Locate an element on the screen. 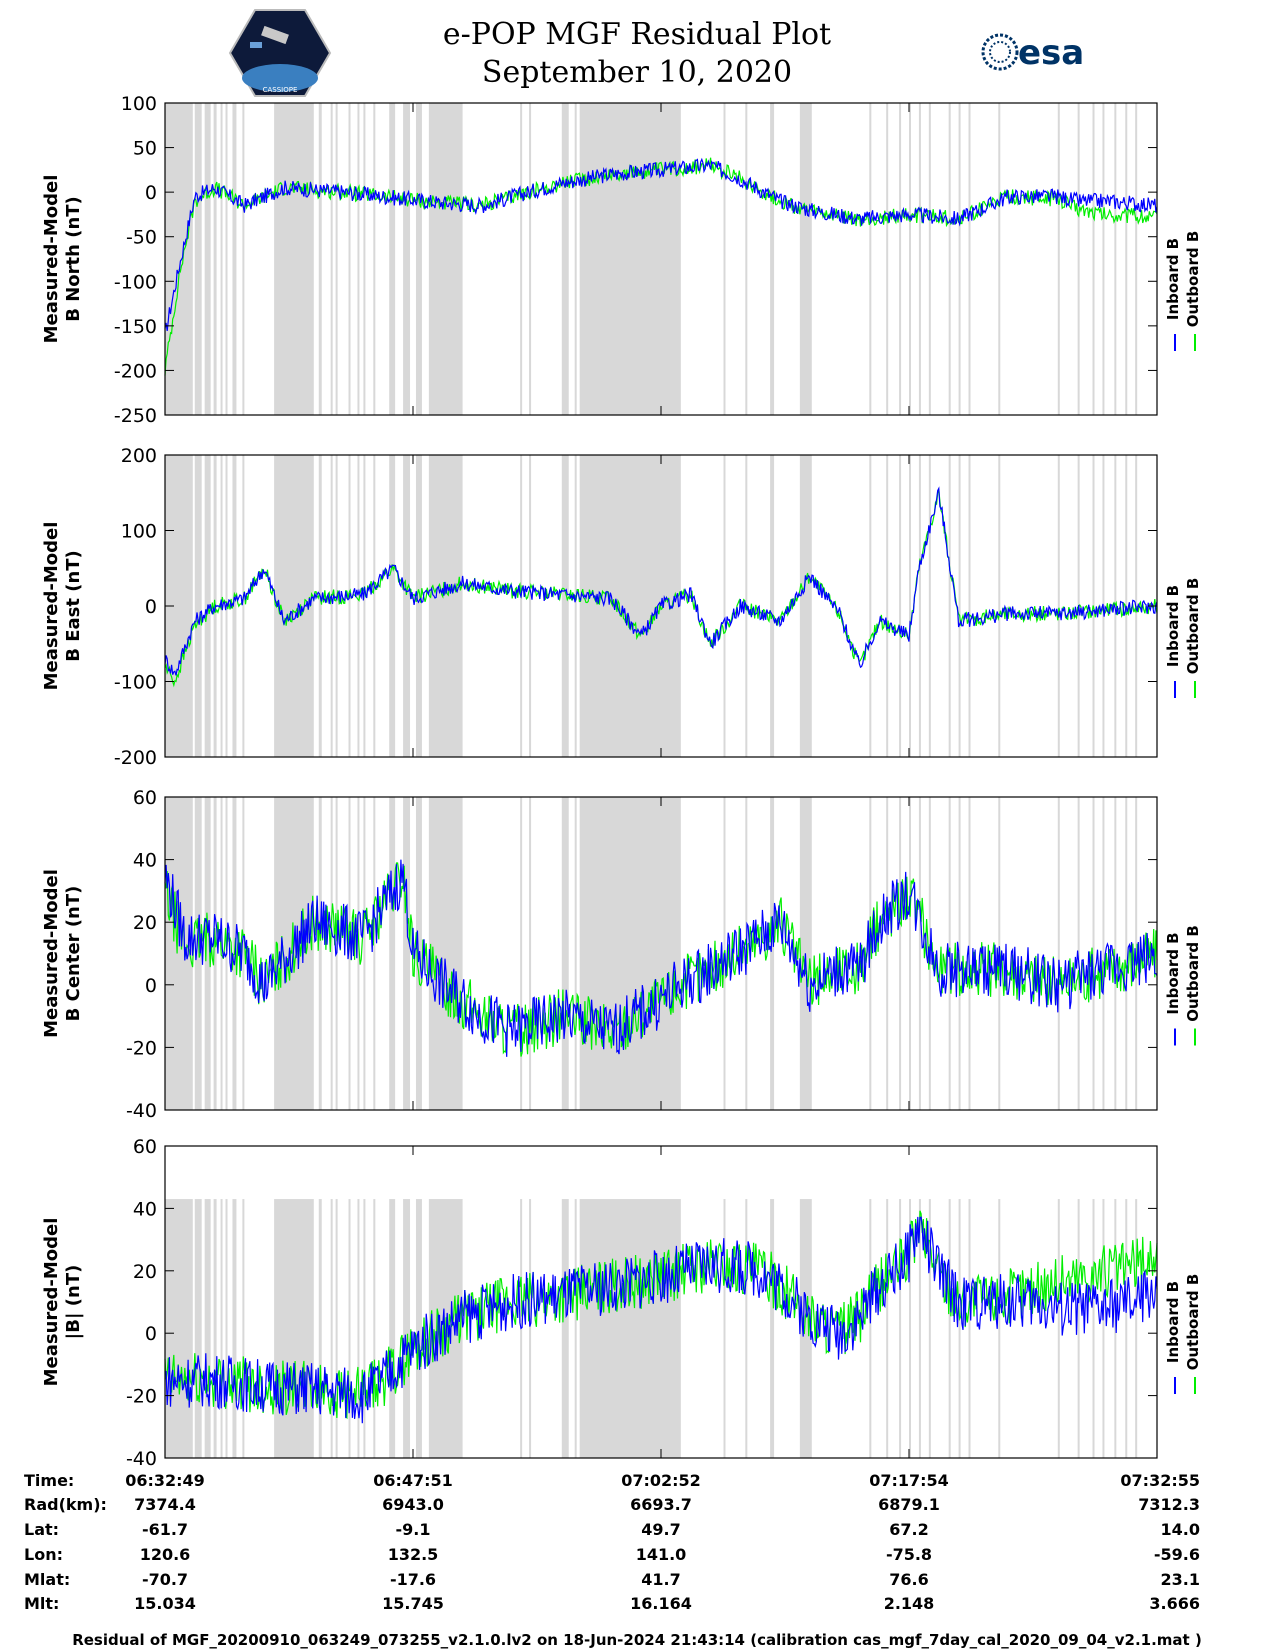 The image size is (1275, 1650). y-tick-label: 20 is located at coordinates (145, 923).